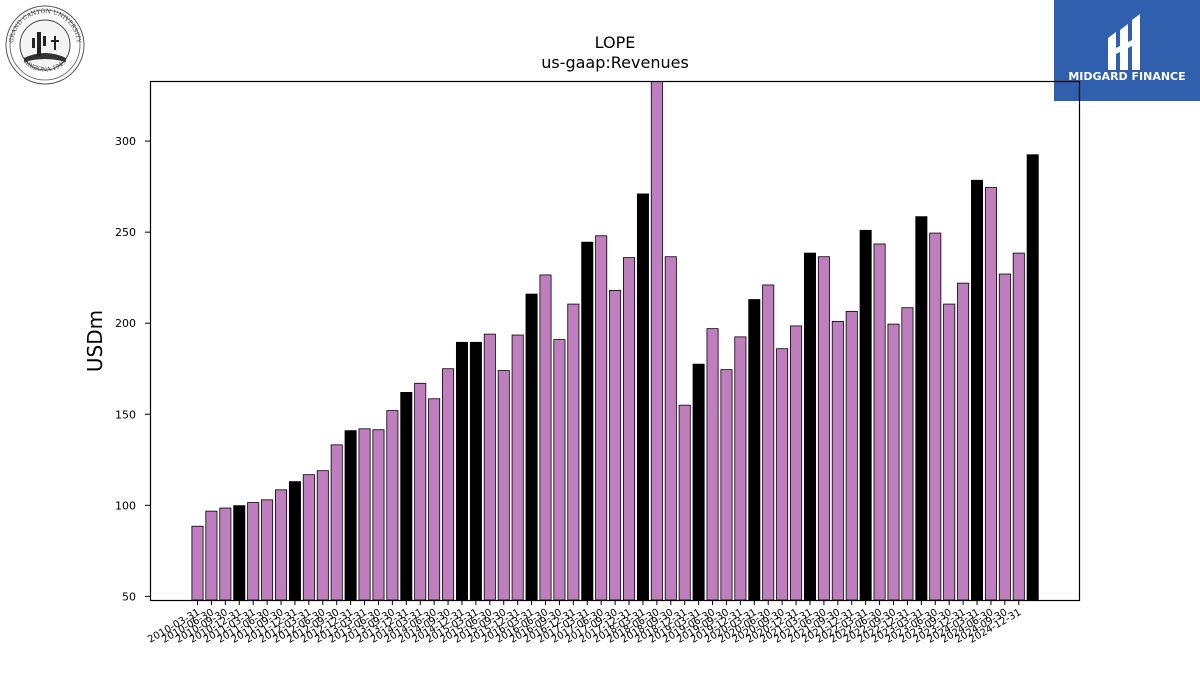 This screenshot has height=675, width=1200. I want to click on y-tick-label: 50, so click(129, 596).